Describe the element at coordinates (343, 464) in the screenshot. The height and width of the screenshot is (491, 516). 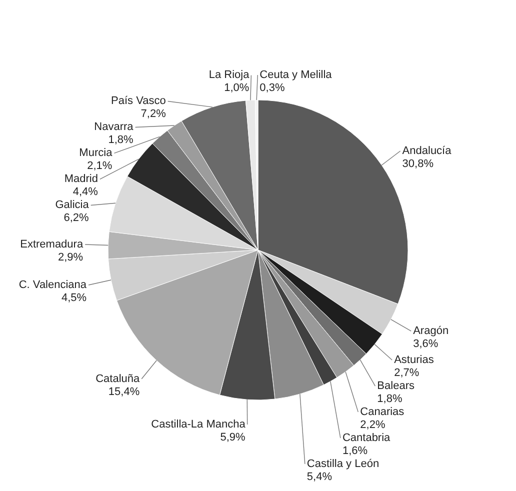
I see `slice-label: Castilla y León` at that location.